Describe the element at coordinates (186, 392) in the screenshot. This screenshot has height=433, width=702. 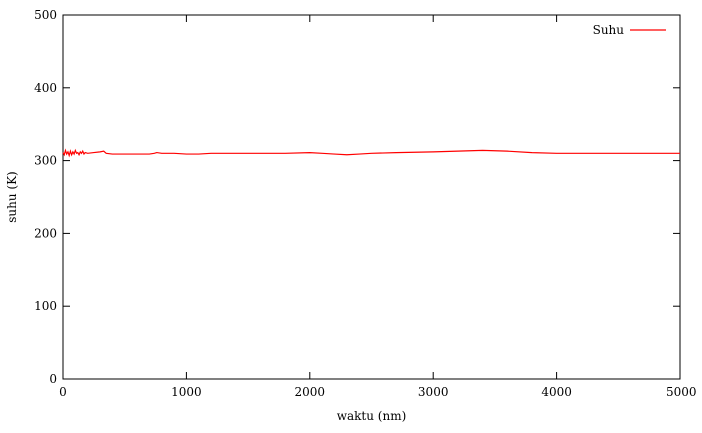
I see `x-tick-label: 1000` at that location.